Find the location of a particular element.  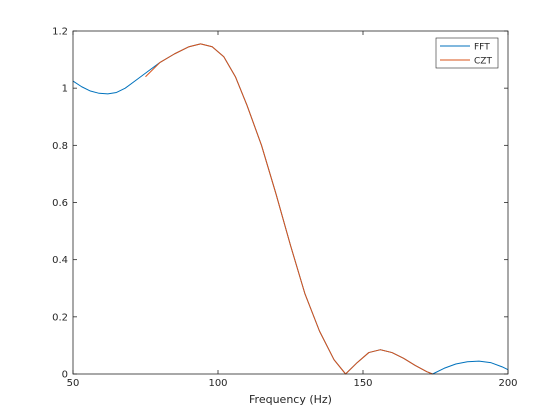

legend: FFT CZT is located at coordinates (467, 53).